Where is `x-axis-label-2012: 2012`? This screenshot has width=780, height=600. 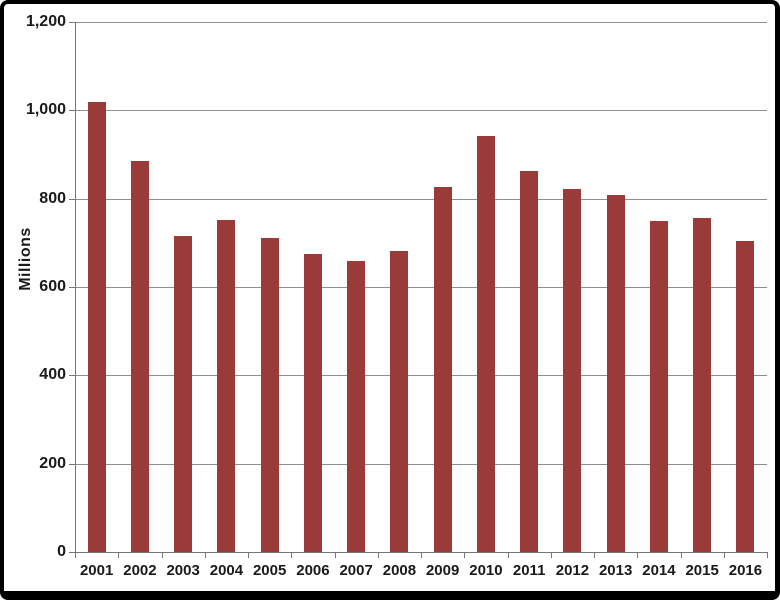
x-axis-label-2012: 2012 is located at coordinates (572, 570).